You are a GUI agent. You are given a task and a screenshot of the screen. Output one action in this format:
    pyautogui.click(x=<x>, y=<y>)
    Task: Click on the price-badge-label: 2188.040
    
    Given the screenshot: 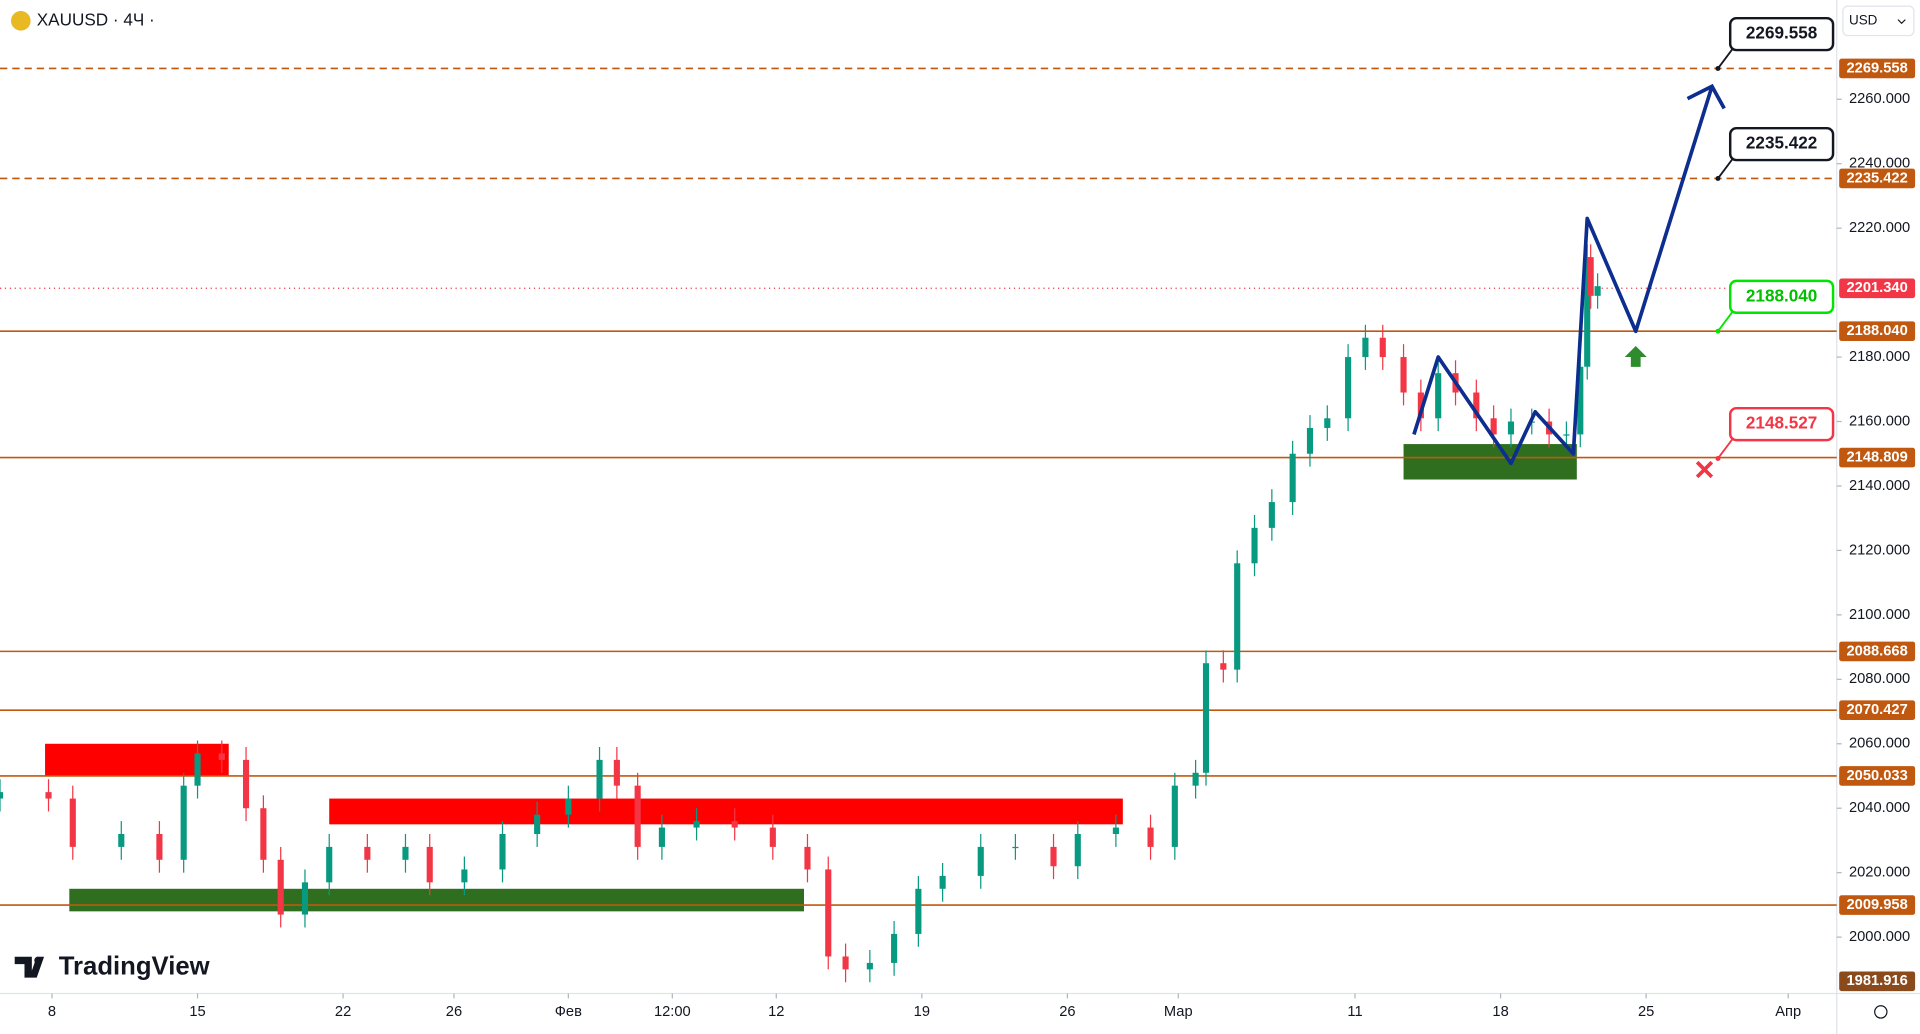 What is the action you would take?
    pyautogui.click(x=1877, y=331)
    